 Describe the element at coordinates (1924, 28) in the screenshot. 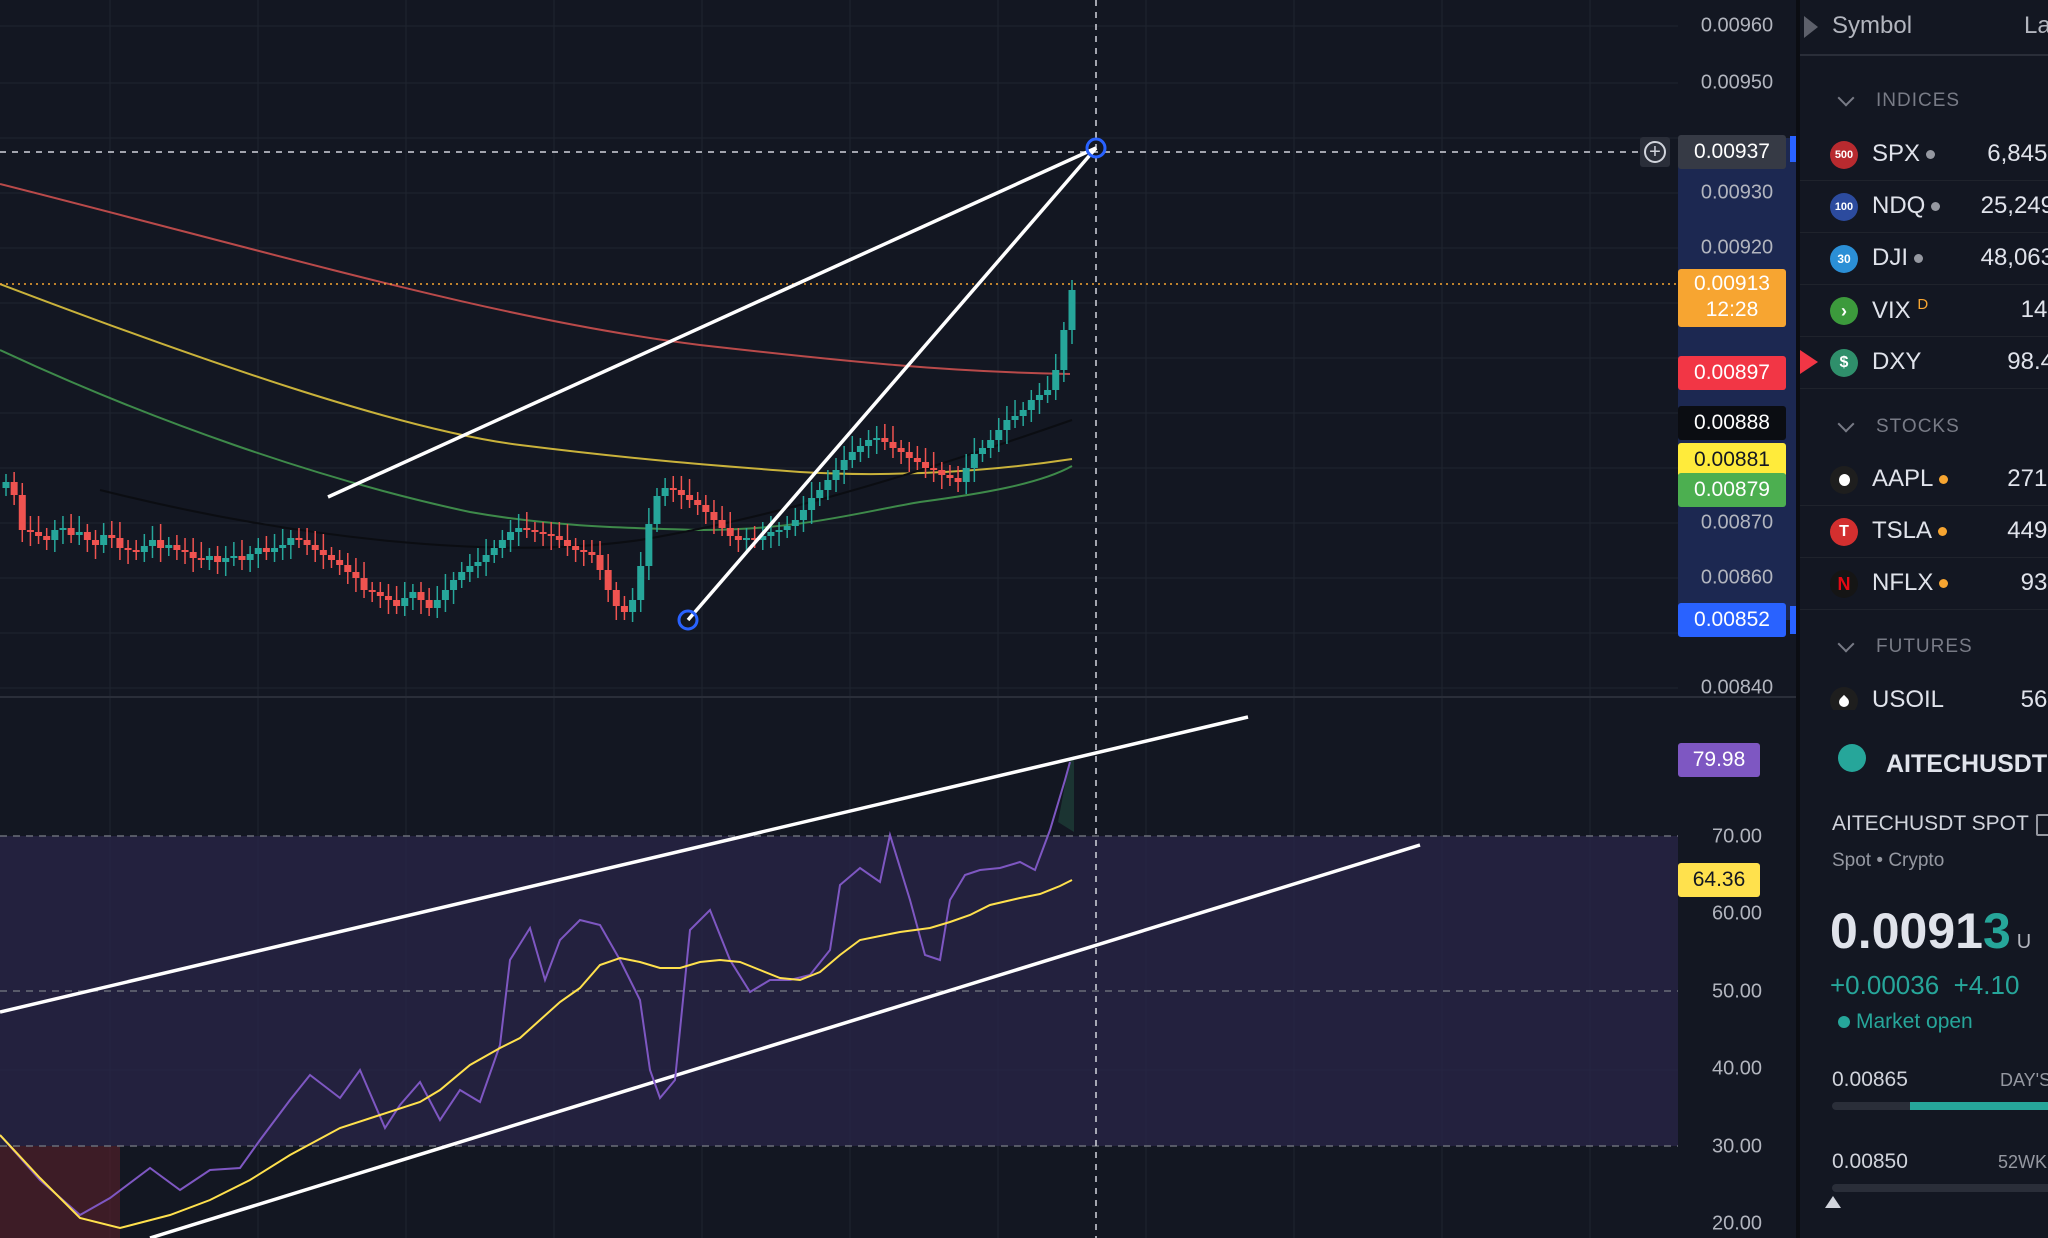

I see `watchlist-header: Symbol La` at that location.